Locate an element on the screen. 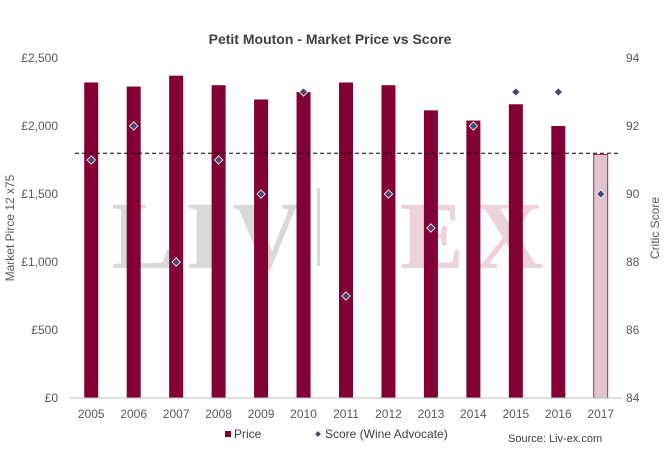  x-tick-label: 2016 is located at coordinates (558, 414).